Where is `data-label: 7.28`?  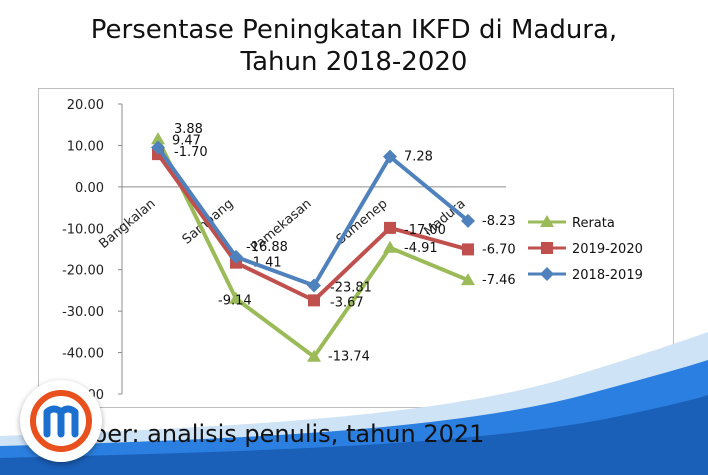
data-label: 7.28 is located at coordinates (418, 157).